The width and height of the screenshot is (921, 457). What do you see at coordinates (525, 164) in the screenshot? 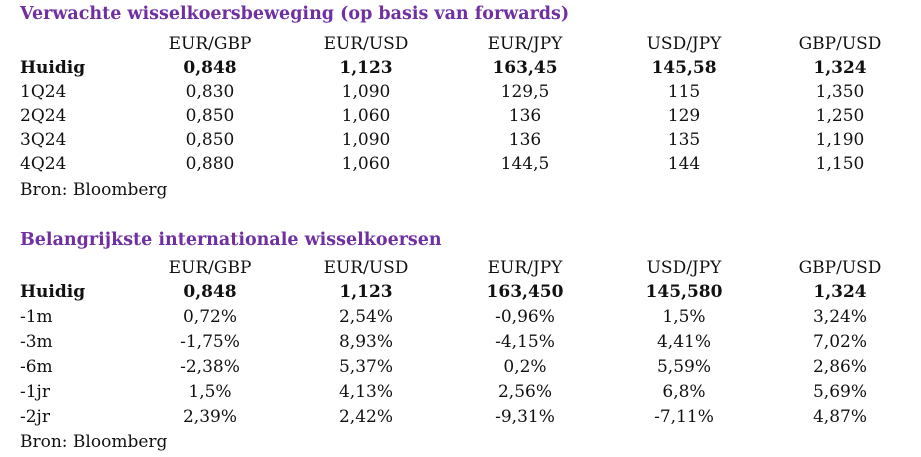
I see `table-cell: 144,5` at bounding box center [525, 164].